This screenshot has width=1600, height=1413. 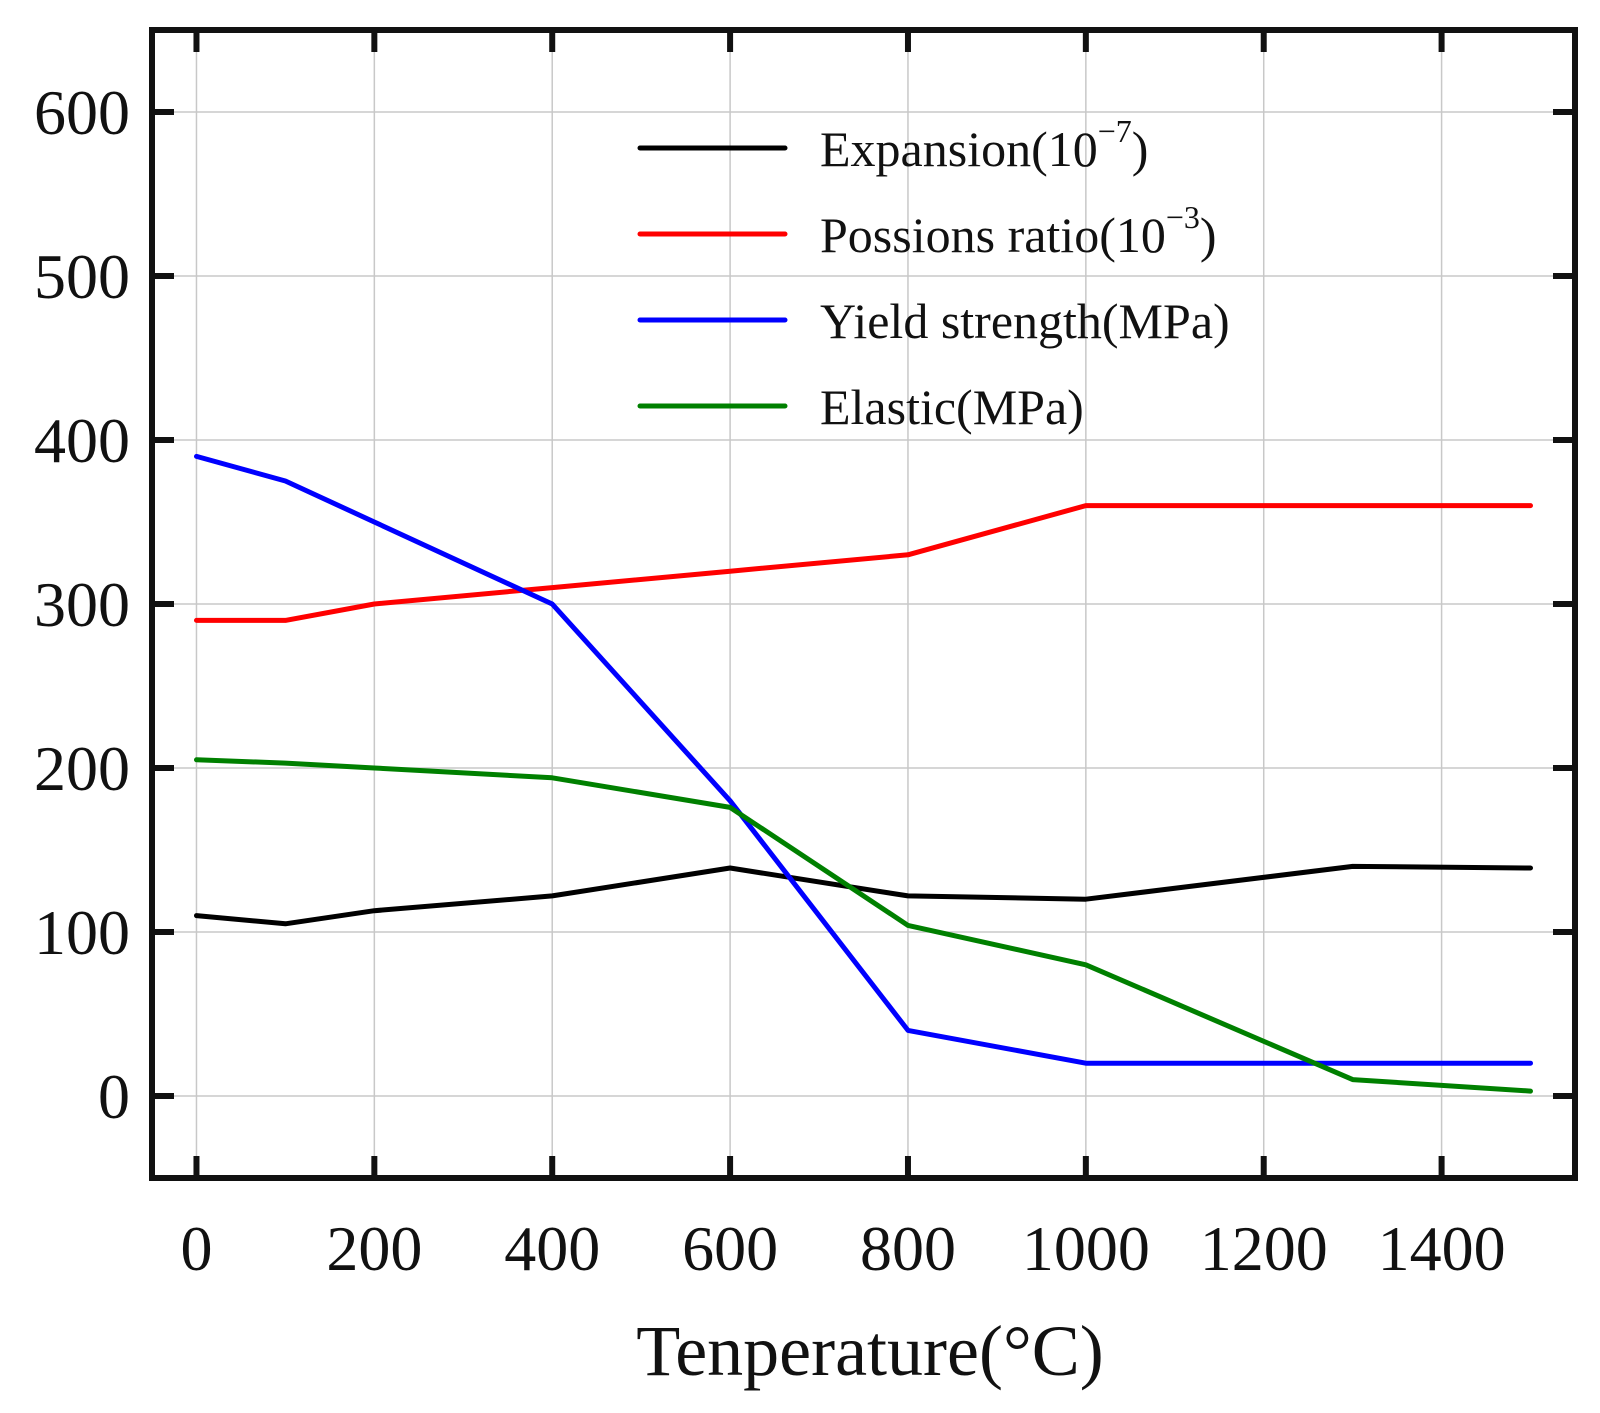 What do you see at coordinates (993, 235) in the screenshot?
I see `legend-label-main: Possions ratio(10` at bounding box center [993, 235].